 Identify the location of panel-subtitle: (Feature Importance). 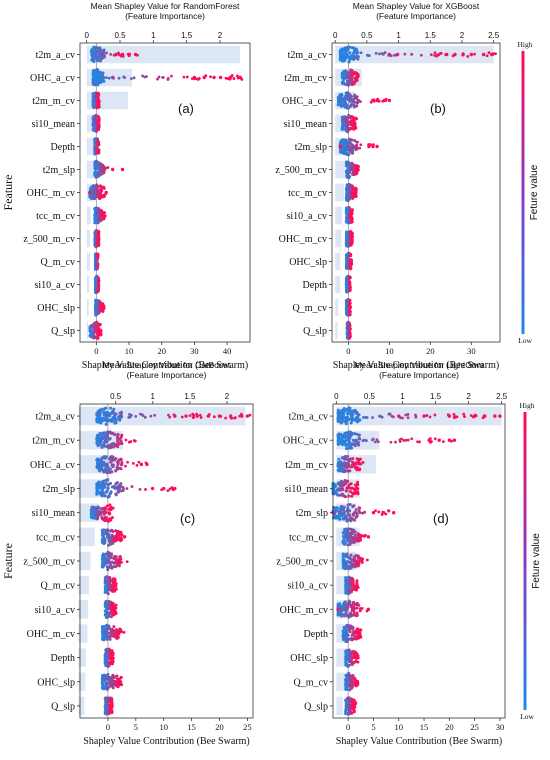
(416, 16).